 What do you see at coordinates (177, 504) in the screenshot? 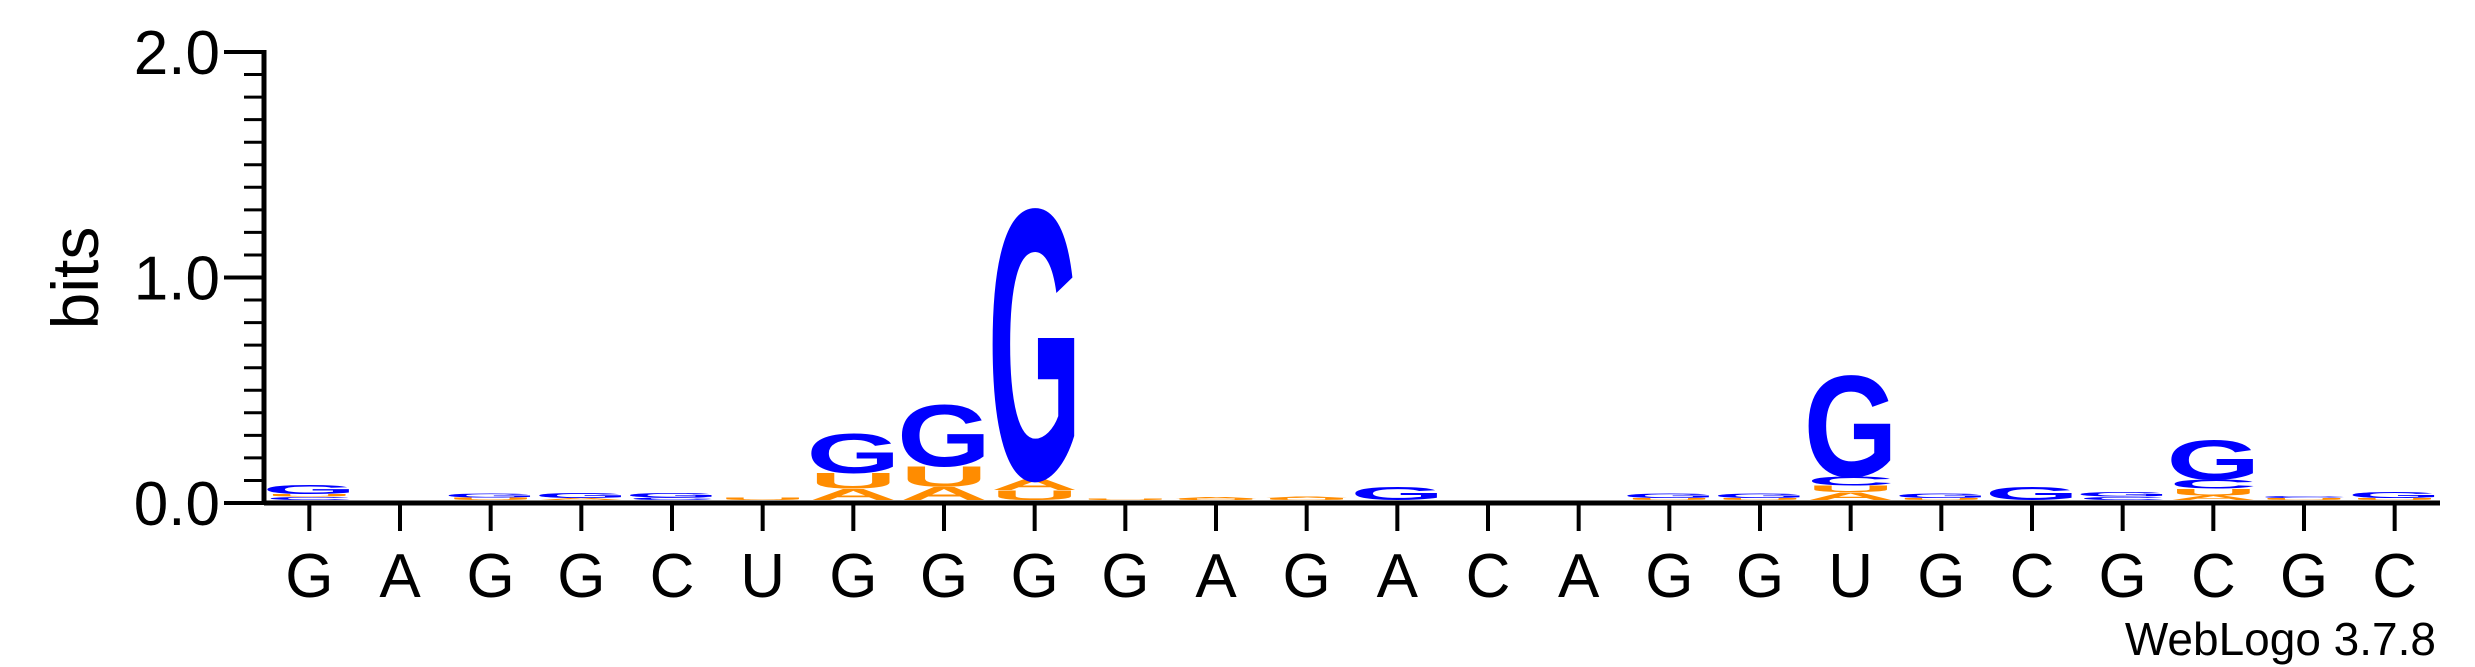
I see `y-tick-label: 0.0` at bounding box center [177, 504].